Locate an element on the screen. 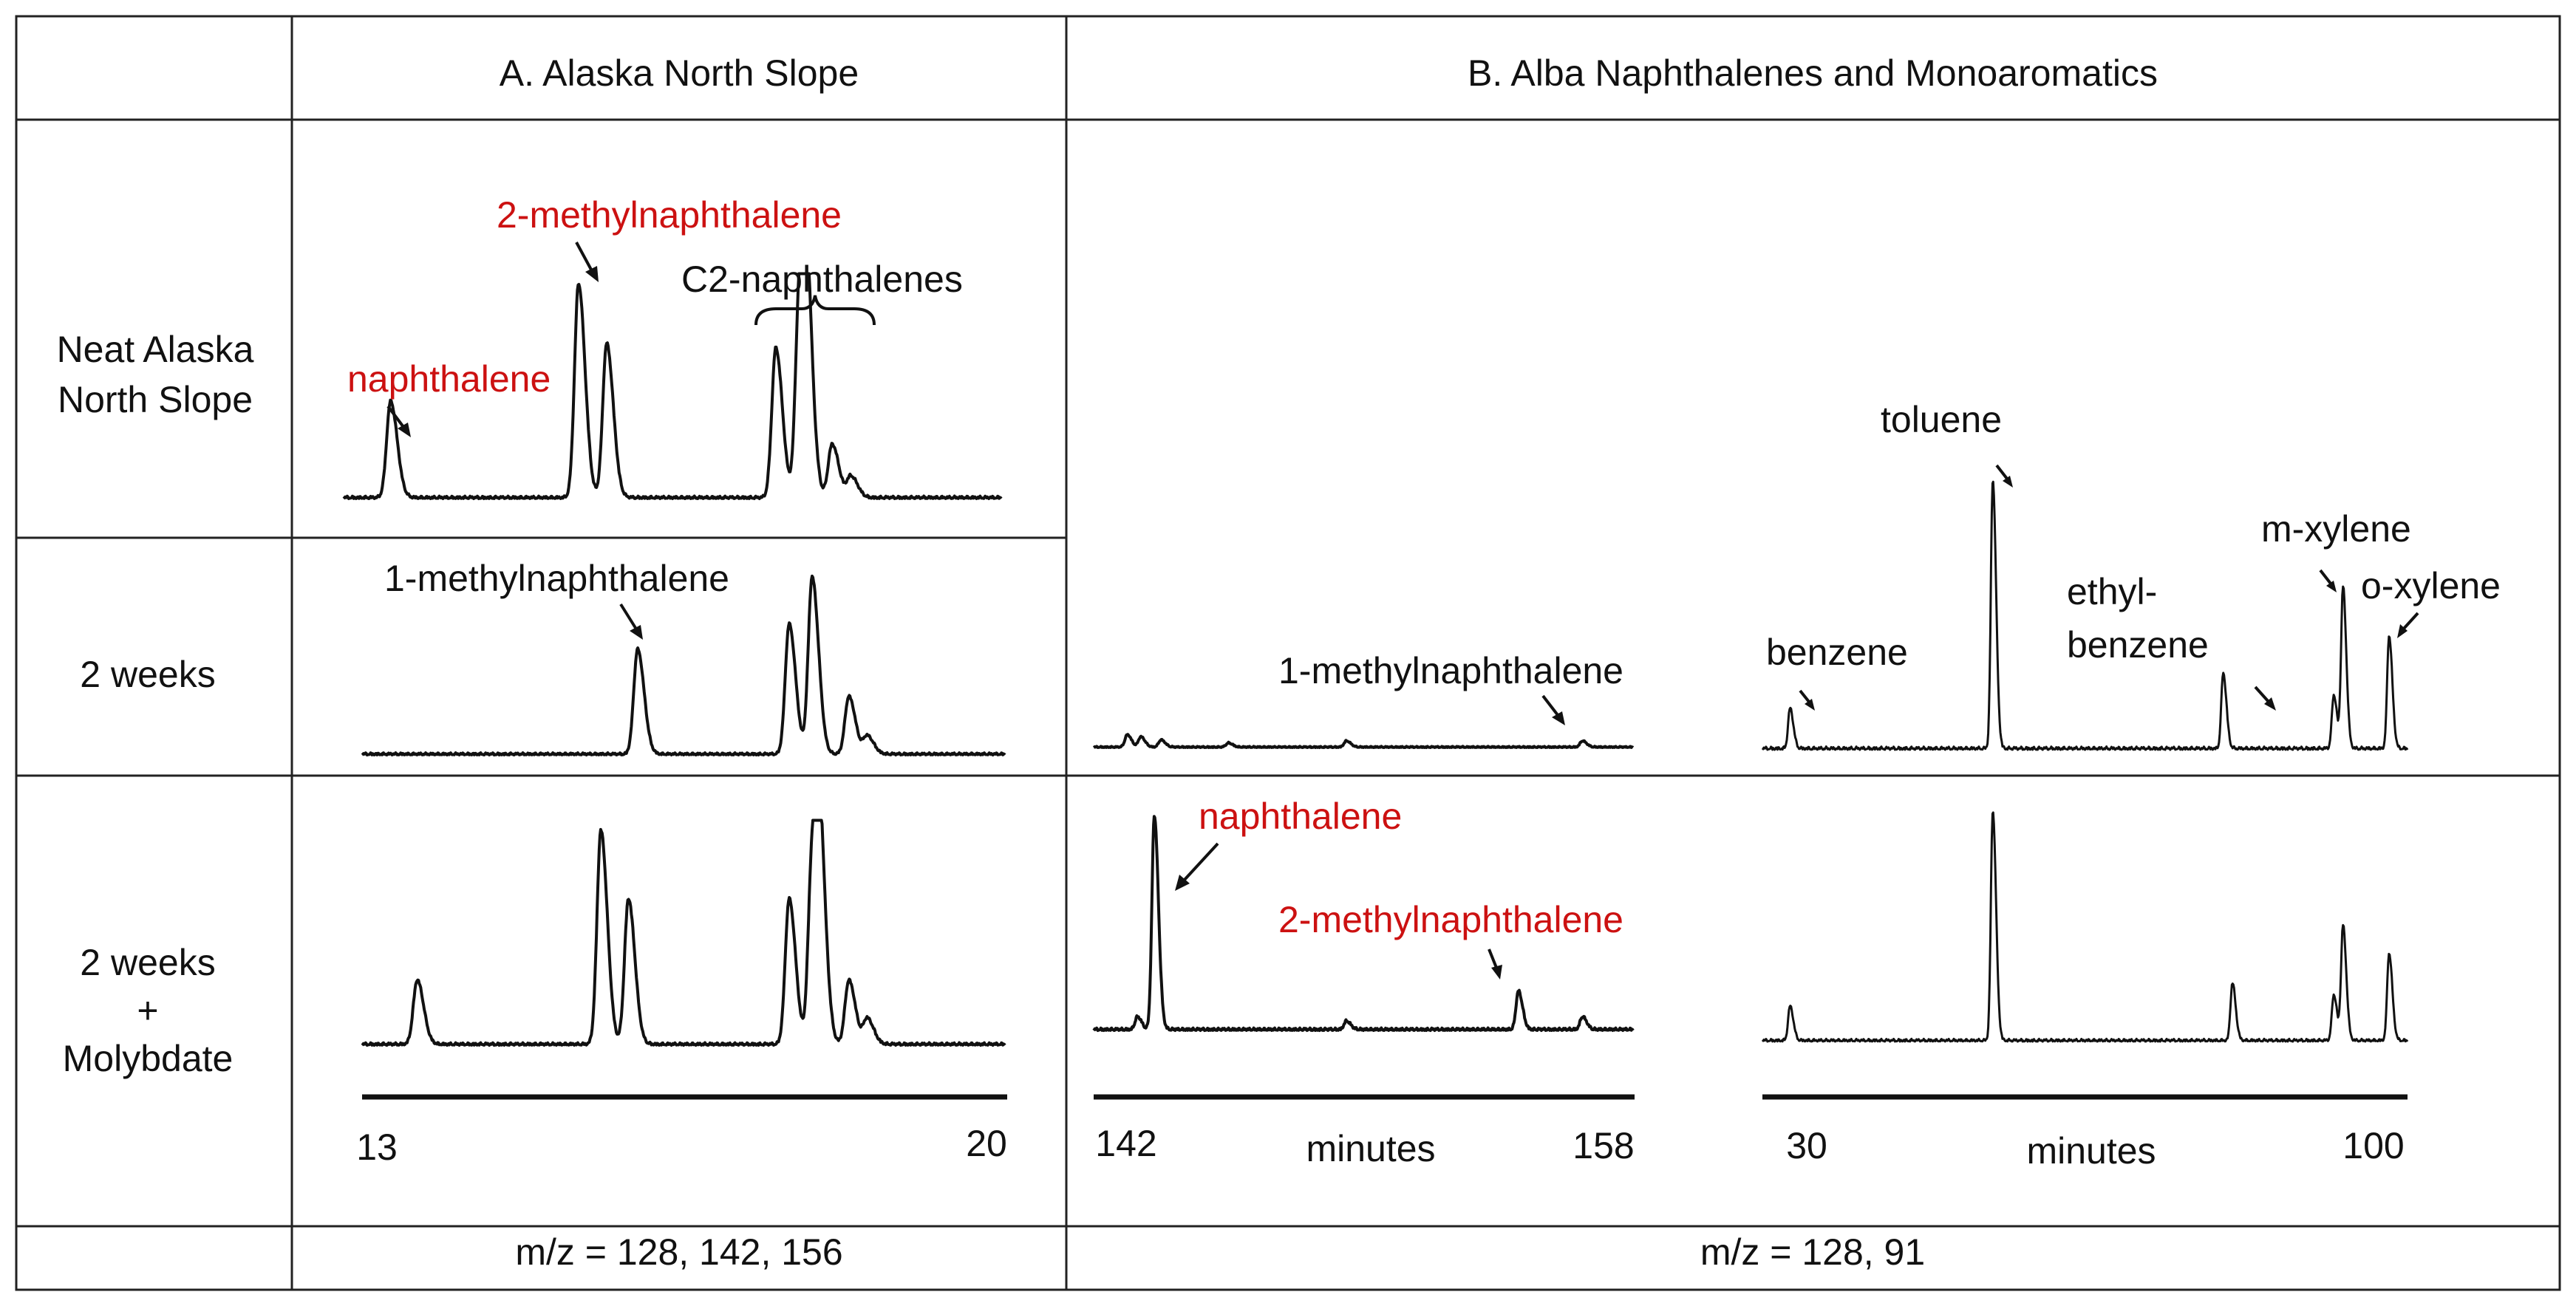 The width and height of the screenshot is (2576, 1306). arrow-1-methylnaphthalene-a is located at coordinates (628, 616).